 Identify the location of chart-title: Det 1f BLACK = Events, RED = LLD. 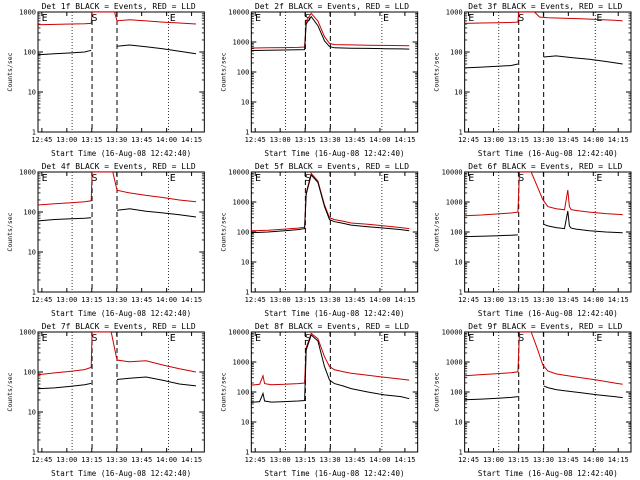
(119, 6).